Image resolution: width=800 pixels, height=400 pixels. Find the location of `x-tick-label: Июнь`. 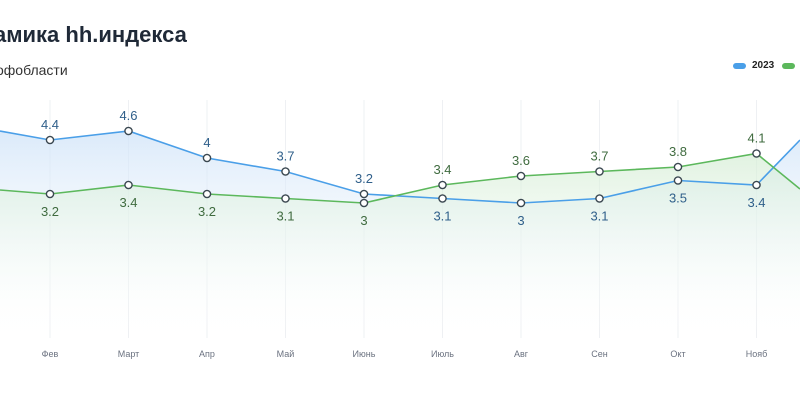

x-tick-label: Июнь is located at coordinates (364, 354).